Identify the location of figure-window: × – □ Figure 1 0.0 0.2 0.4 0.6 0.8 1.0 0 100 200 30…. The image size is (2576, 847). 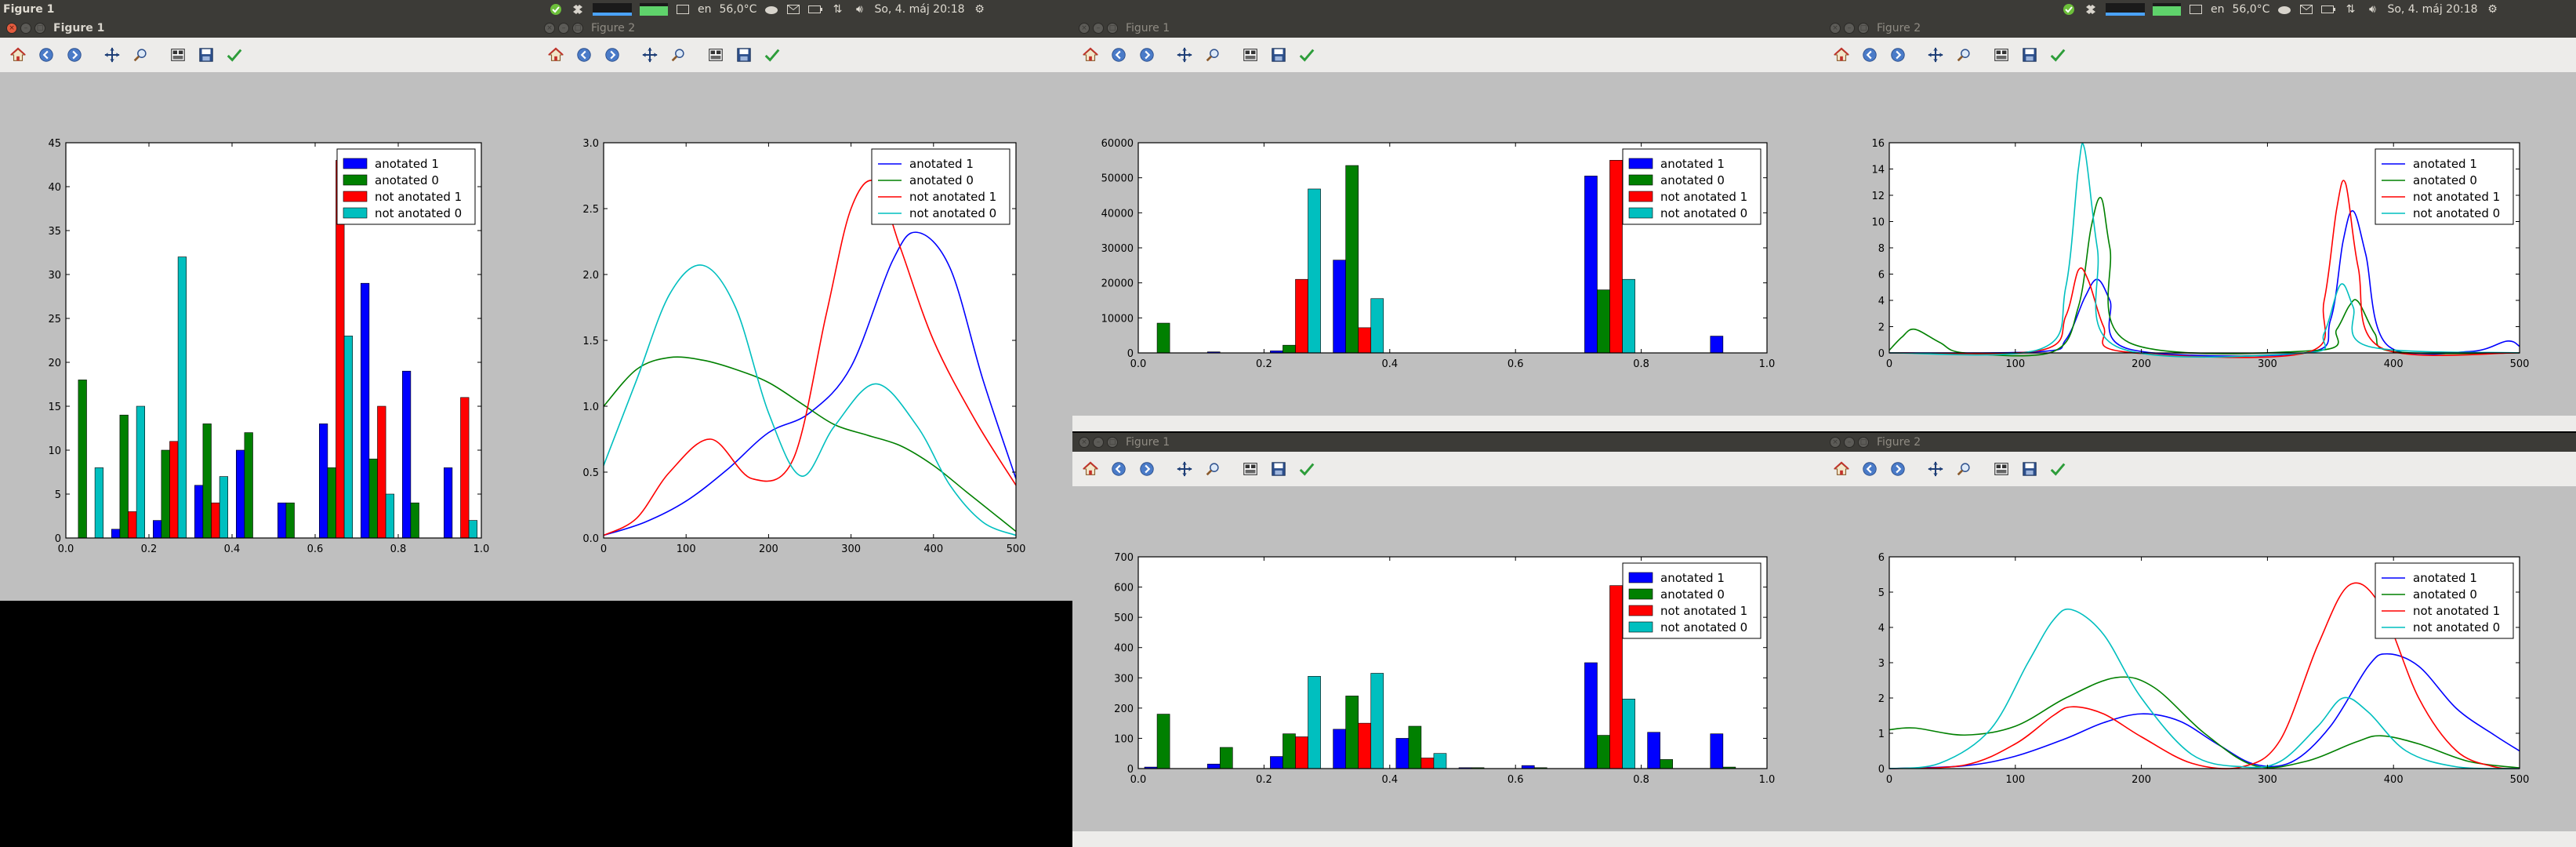
(1448, 640).